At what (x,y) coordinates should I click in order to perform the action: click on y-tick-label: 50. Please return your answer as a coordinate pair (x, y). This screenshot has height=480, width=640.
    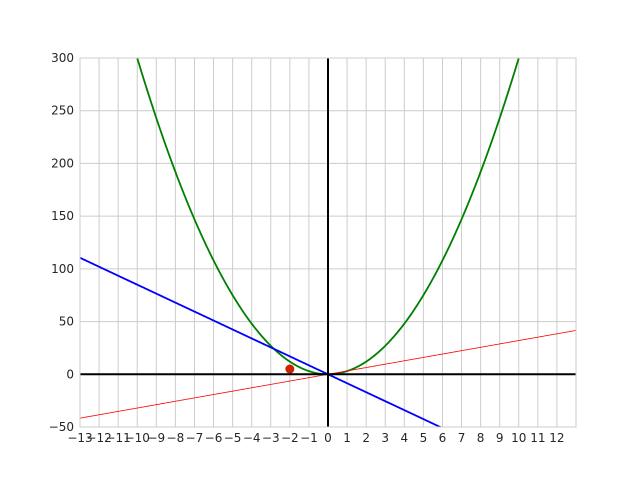
    Looking at the image, I should click on (66, 322).